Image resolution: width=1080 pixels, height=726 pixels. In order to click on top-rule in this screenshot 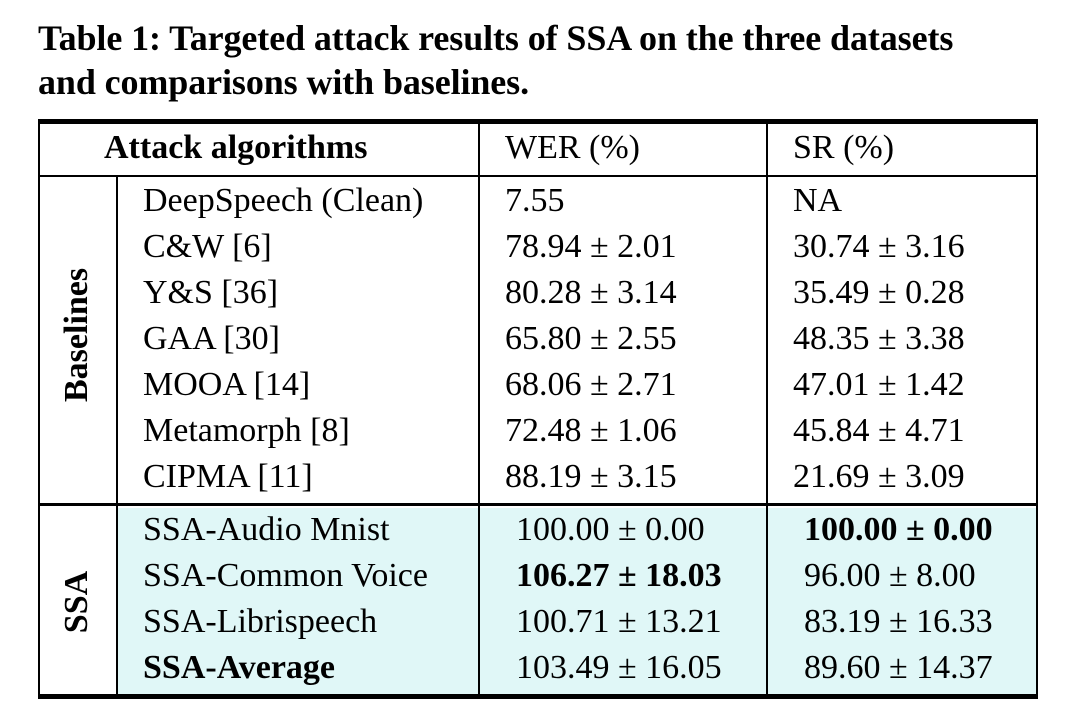, I will do `click(538, 121)`.